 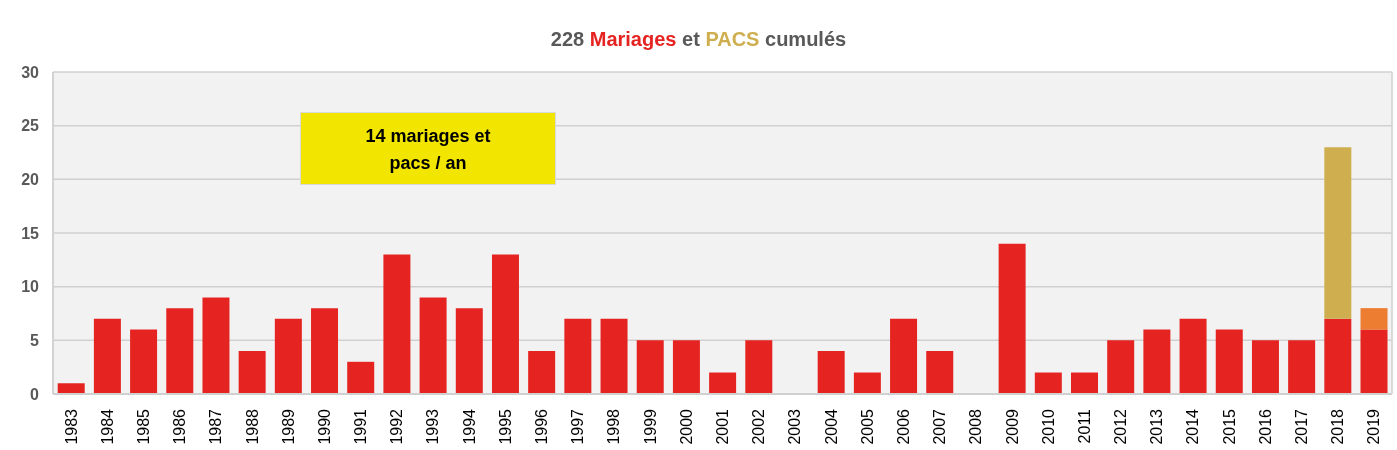 What do you see at coordinates (30, 233) in the screenshot?
I see `y-tick-label: 15` at bounding box center [30, 233].